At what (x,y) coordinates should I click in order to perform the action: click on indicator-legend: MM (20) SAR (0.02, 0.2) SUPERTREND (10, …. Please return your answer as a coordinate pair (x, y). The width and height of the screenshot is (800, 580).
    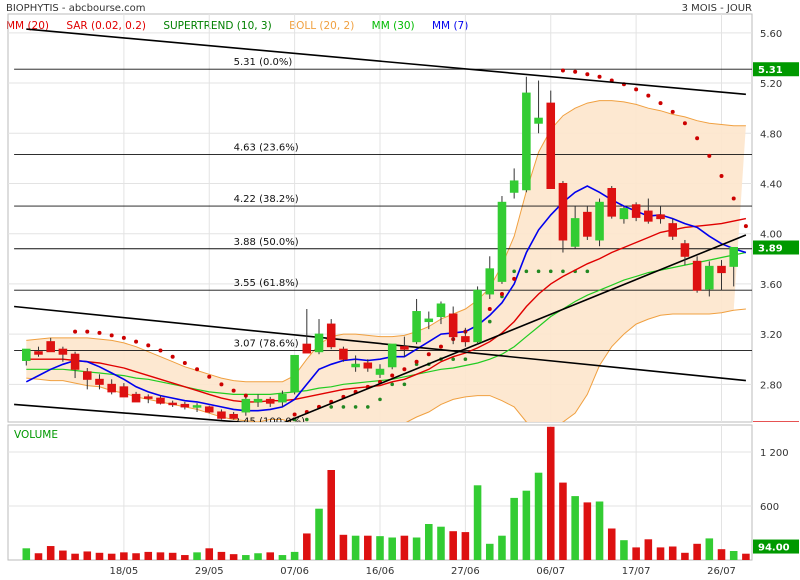
    Looking at the image, I should click on (244, 26).